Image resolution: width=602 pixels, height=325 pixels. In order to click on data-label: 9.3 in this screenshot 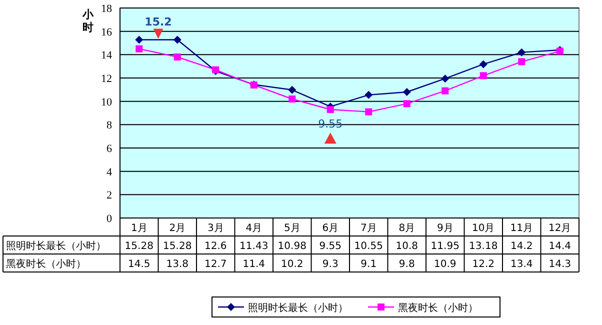, I will do `click(330, 264)`.